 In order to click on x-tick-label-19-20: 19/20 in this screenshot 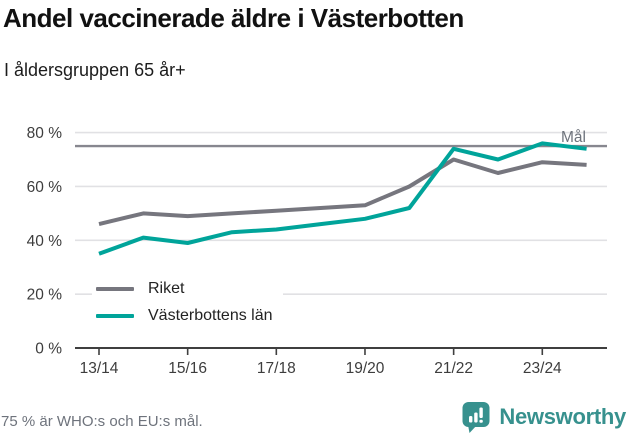, I will do `click(365, 368)`.